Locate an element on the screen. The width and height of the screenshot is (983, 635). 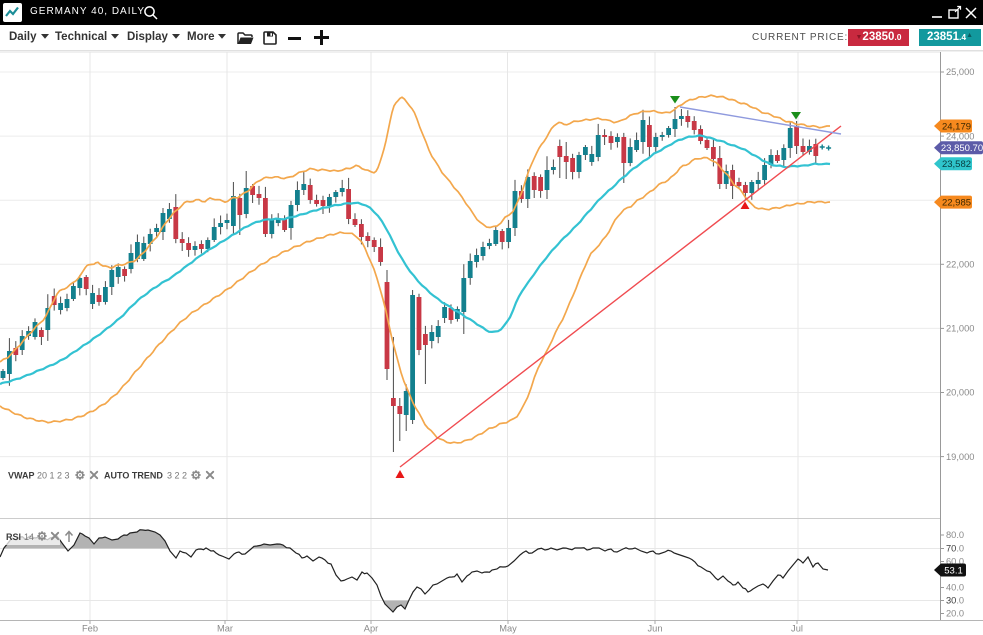
svg-text: 53.1 is located at coordinates (953, 570).